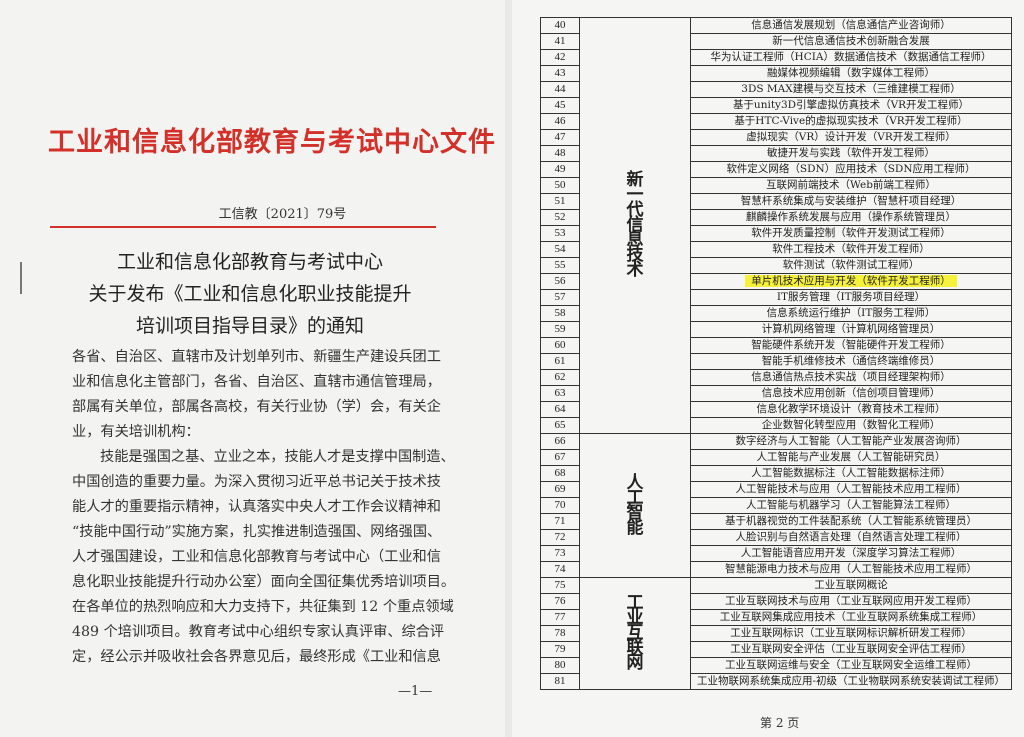 The width and height of the screenshot is (1024, 737). Describe the element at coordinates (776, 649) in the screenshot. I see `table-row: 79 工业互联网安全评估（工业互联网安全评估工程师）` at that location.